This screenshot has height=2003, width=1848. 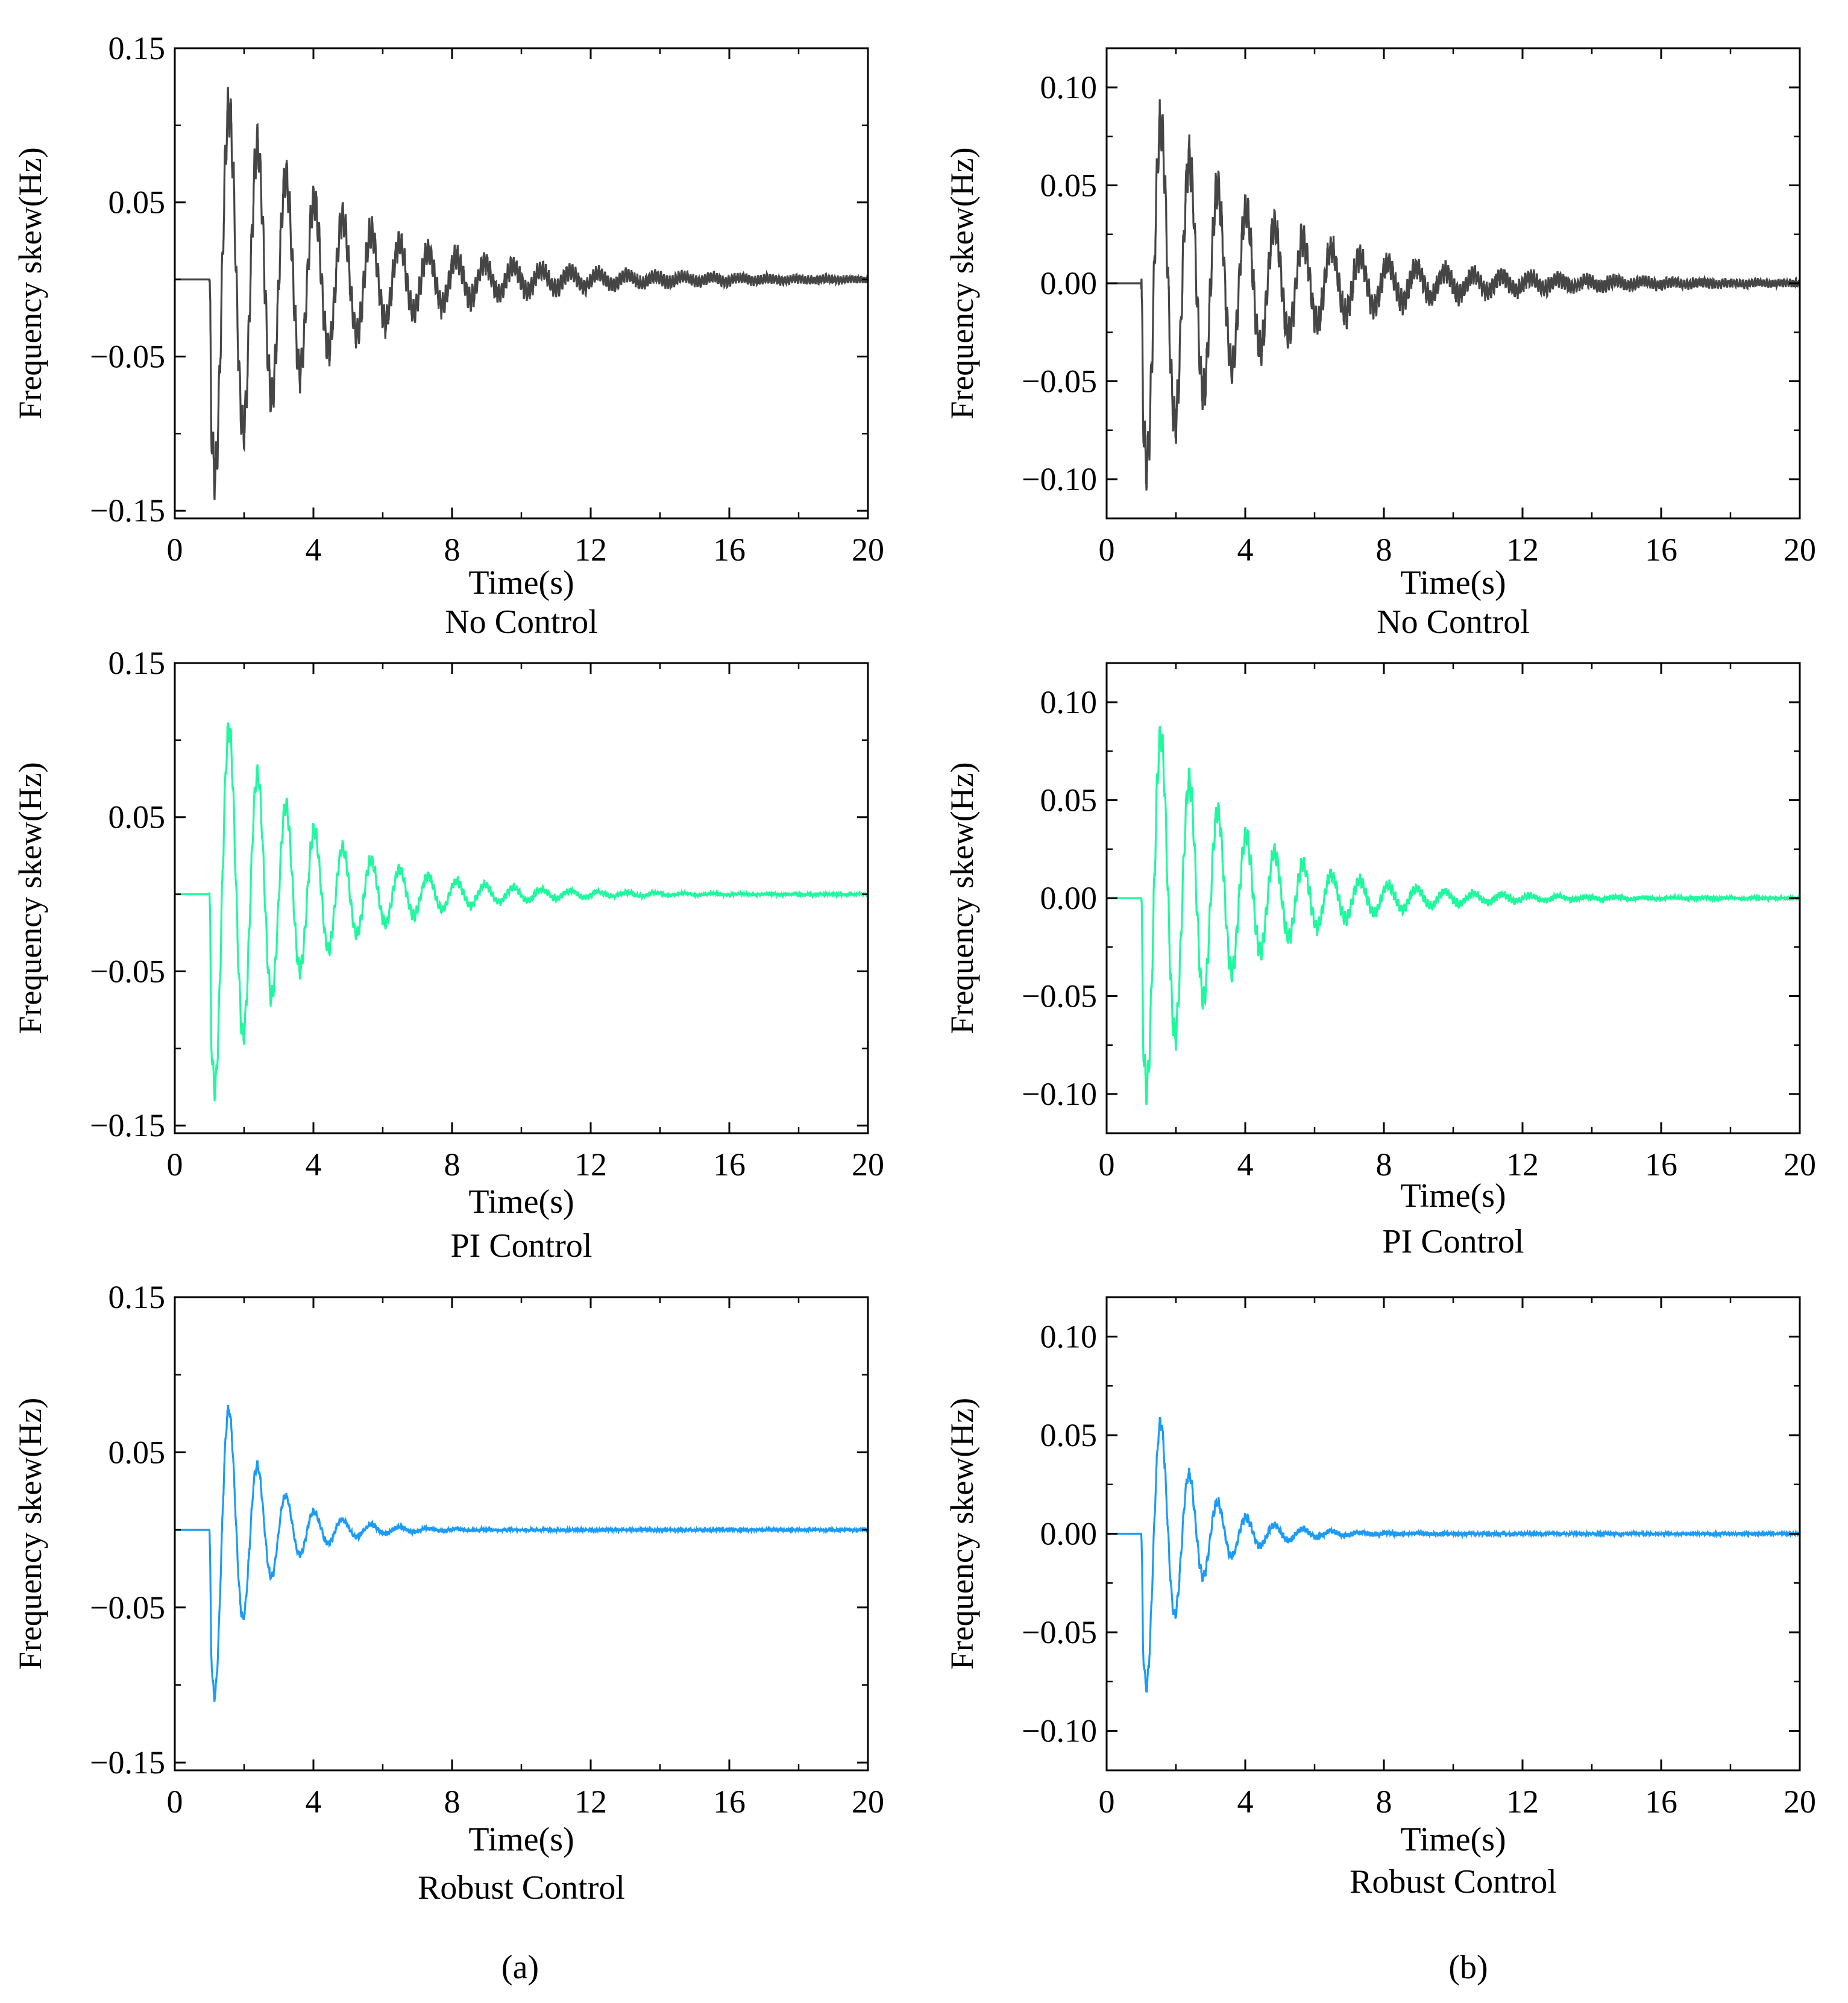 What do you see at coordinates (1453, 1555) in the screenshot?
I see `series-line-b-robust-control` at bounding box center [1453, 1555].